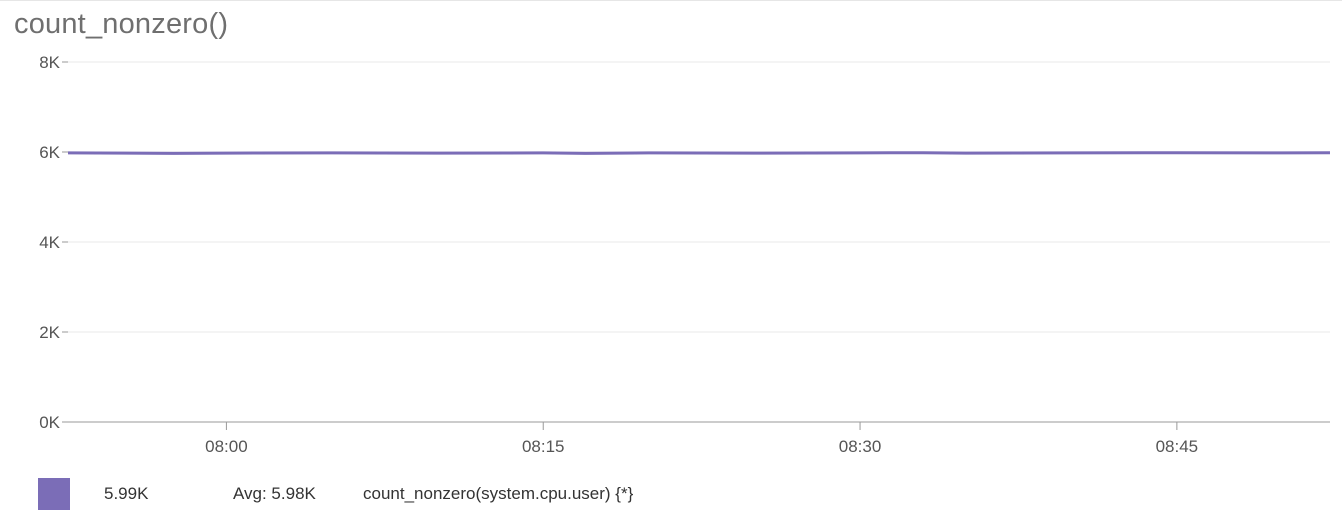  Describe the element at coordinates (54, 494) in the screenshot. I see `legend-swatch` at that location.